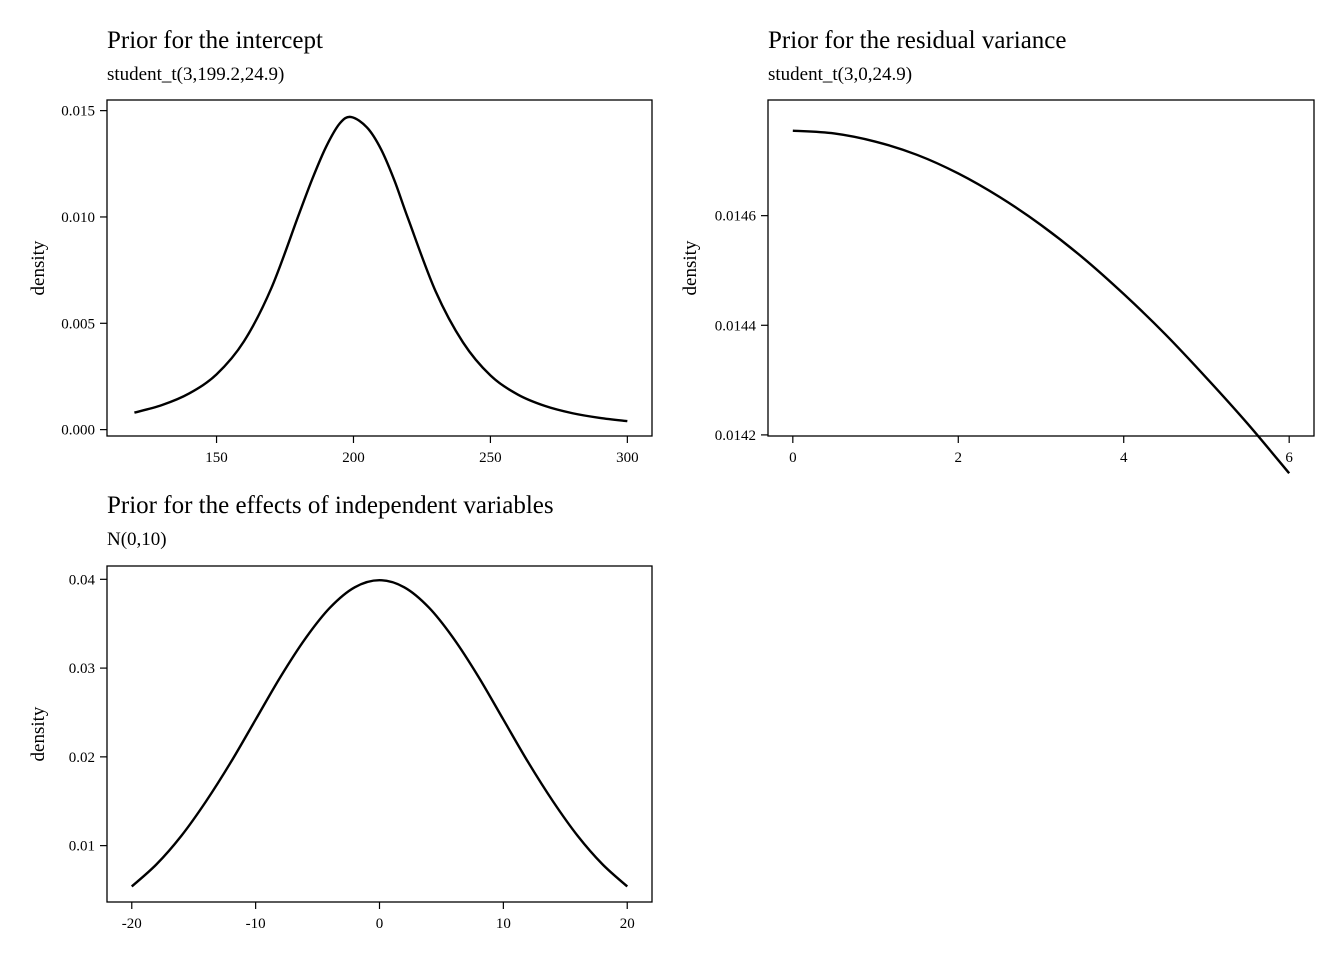 The image size is (1344, 960). What do you see at coordinates (82, 669) in the screenshot?
I see `y-tick-label: 0.03` at bounding box center [82, 669].